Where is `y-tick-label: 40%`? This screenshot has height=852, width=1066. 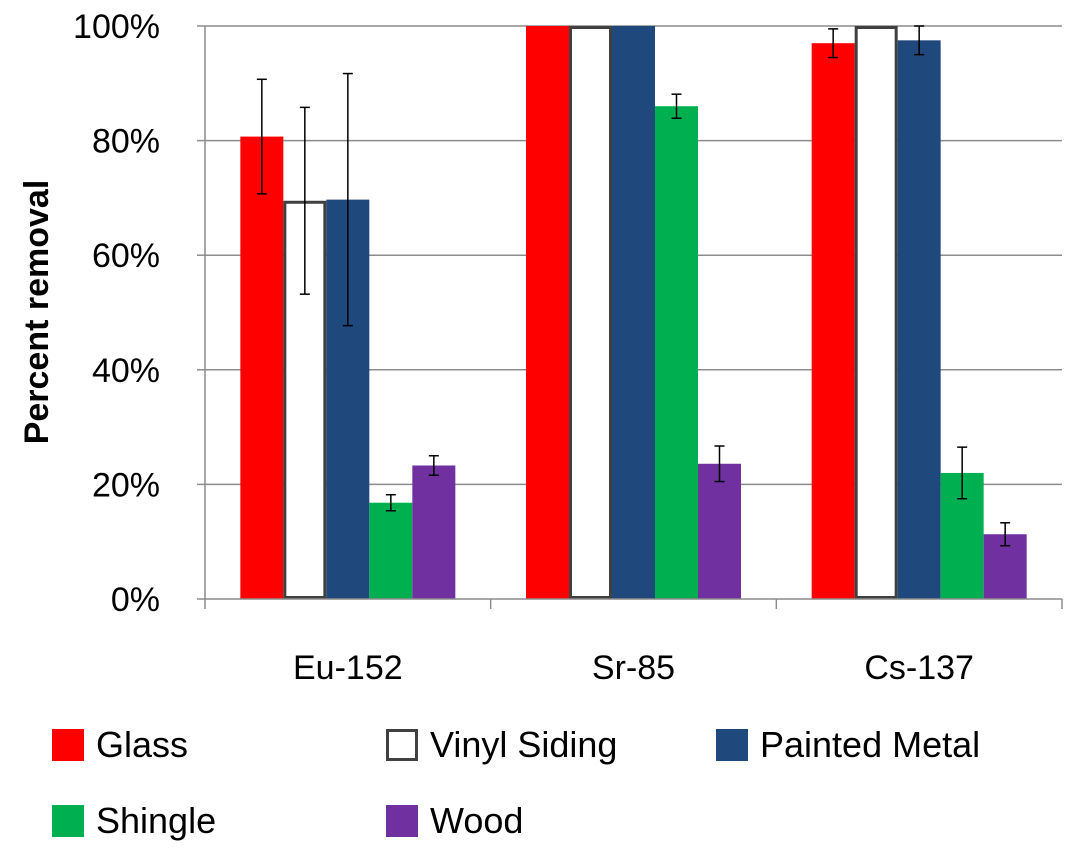
y-tick-label: 40% is located at coordinates (126, 371).